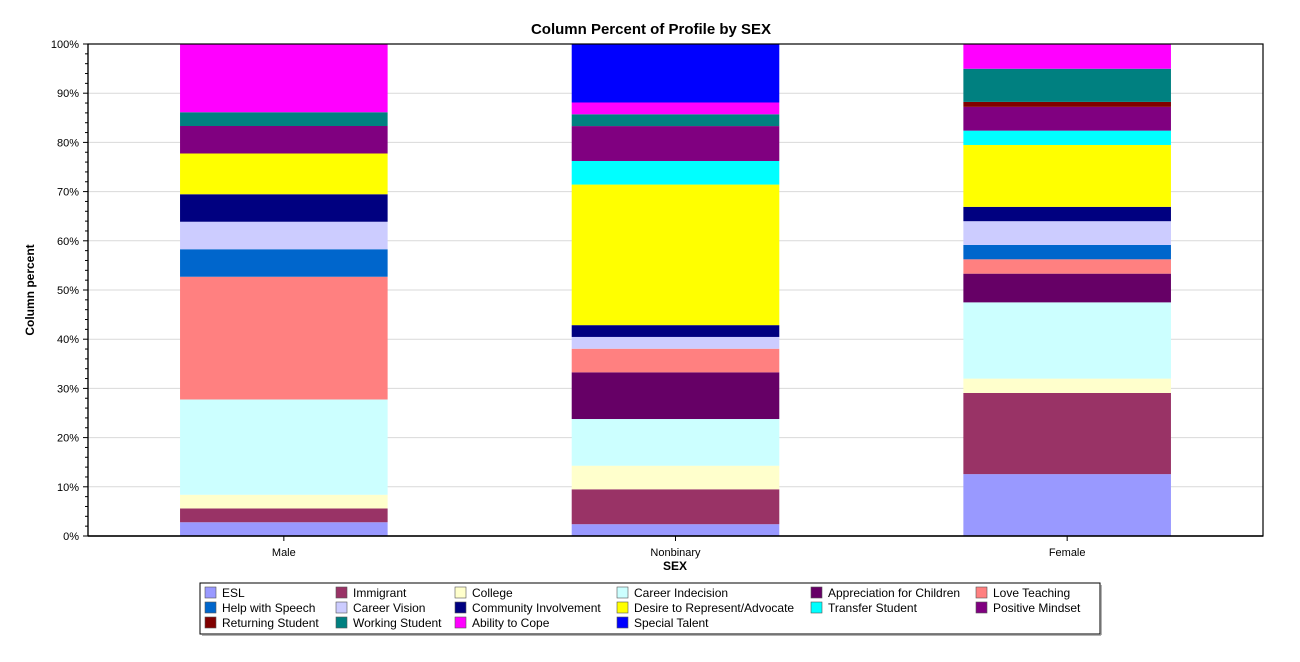 Image resolution: width=1300 pixels, height=662 pixels. Describe the element at coordinates (68, 439) in the screenshot. I see `y-tick-label: 20%` at that location.